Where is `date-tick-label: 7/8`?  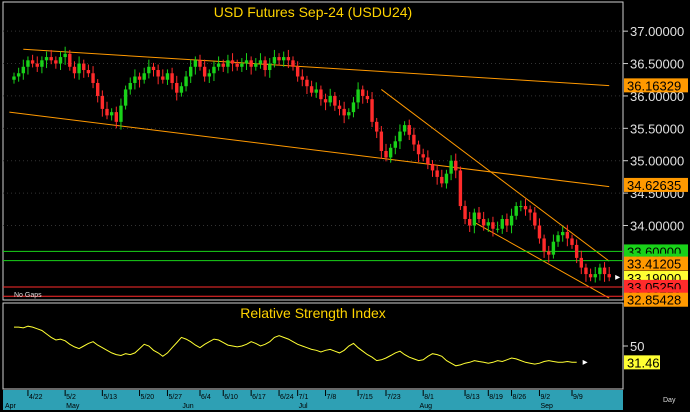
date-tick-label: 7/8 is located at coordinates (332, 397).